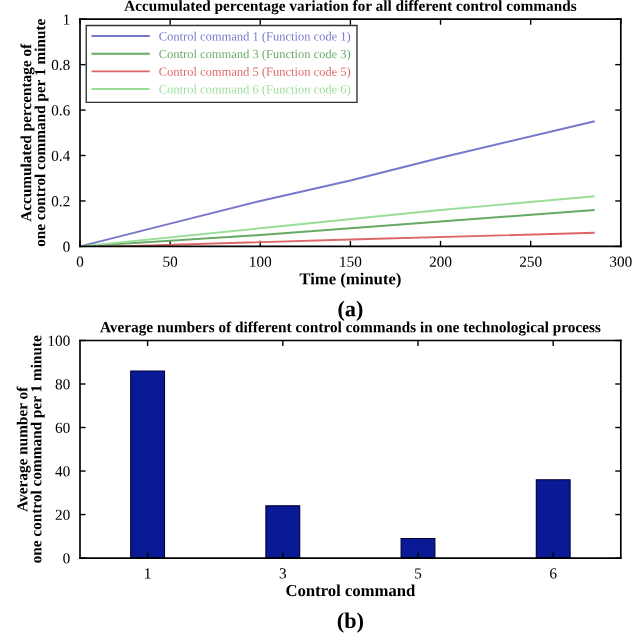 This screenshot has width=640, height=640. Describe the element at coordinates (351, 590) in the screenshot. I see `x-axis-title: Control command` at that location.